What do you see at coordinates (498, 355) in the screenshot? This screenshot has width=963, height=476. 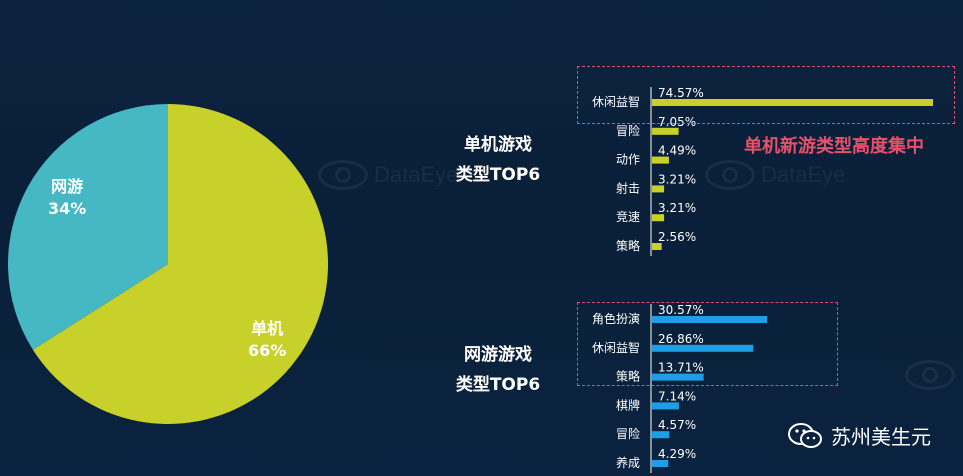 I see `online-title-line1: 网游游戏` at bounding box center [498, 355].